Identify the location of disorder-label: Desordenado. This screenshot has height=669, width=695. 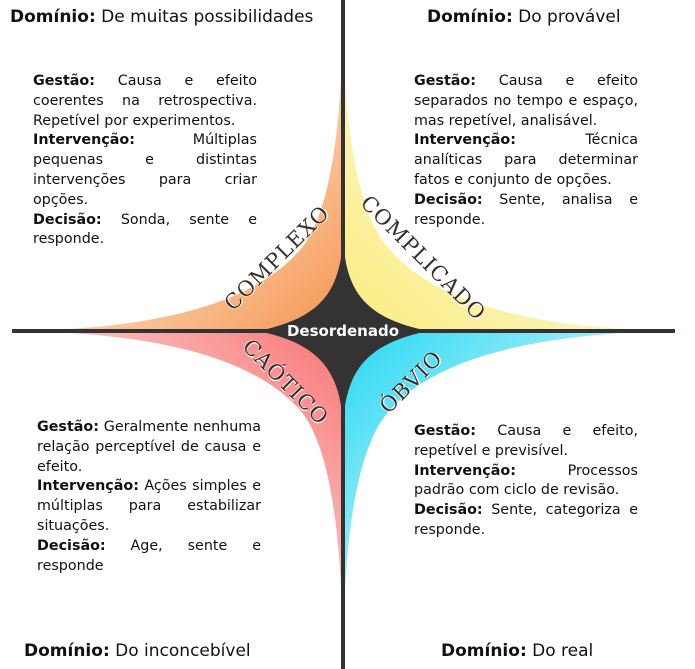
(342, 331).